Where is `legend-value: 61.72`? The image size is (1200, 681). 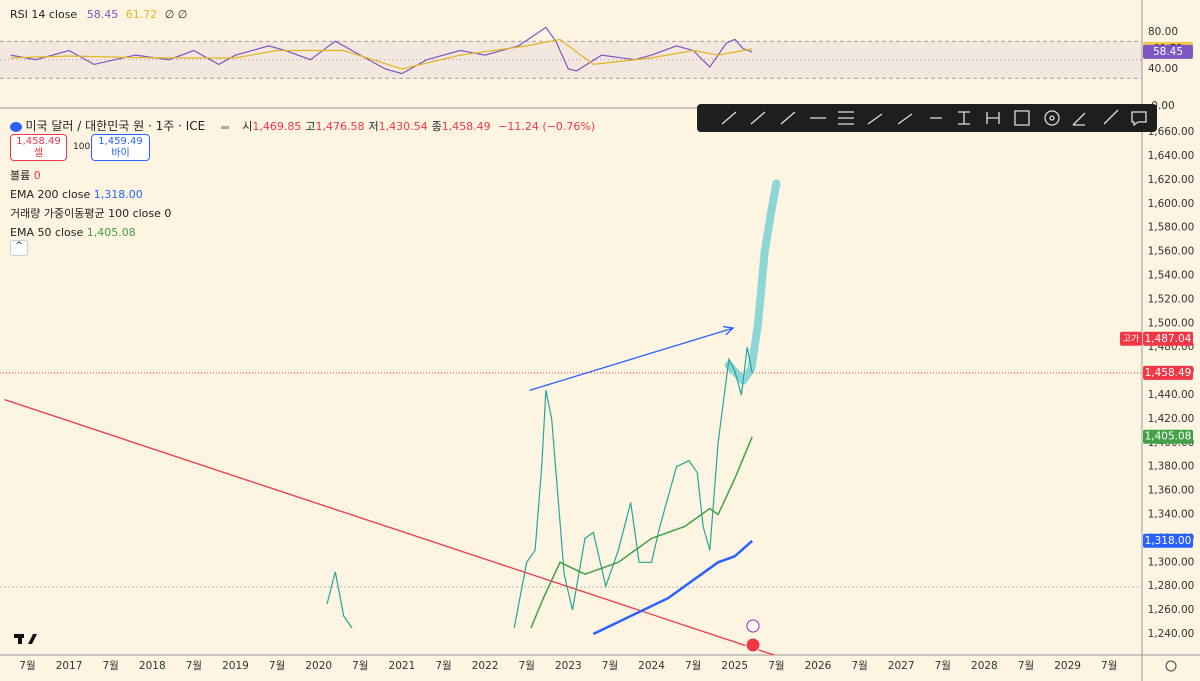 legend-value: 61.72 is located at coordinates (141, 14).